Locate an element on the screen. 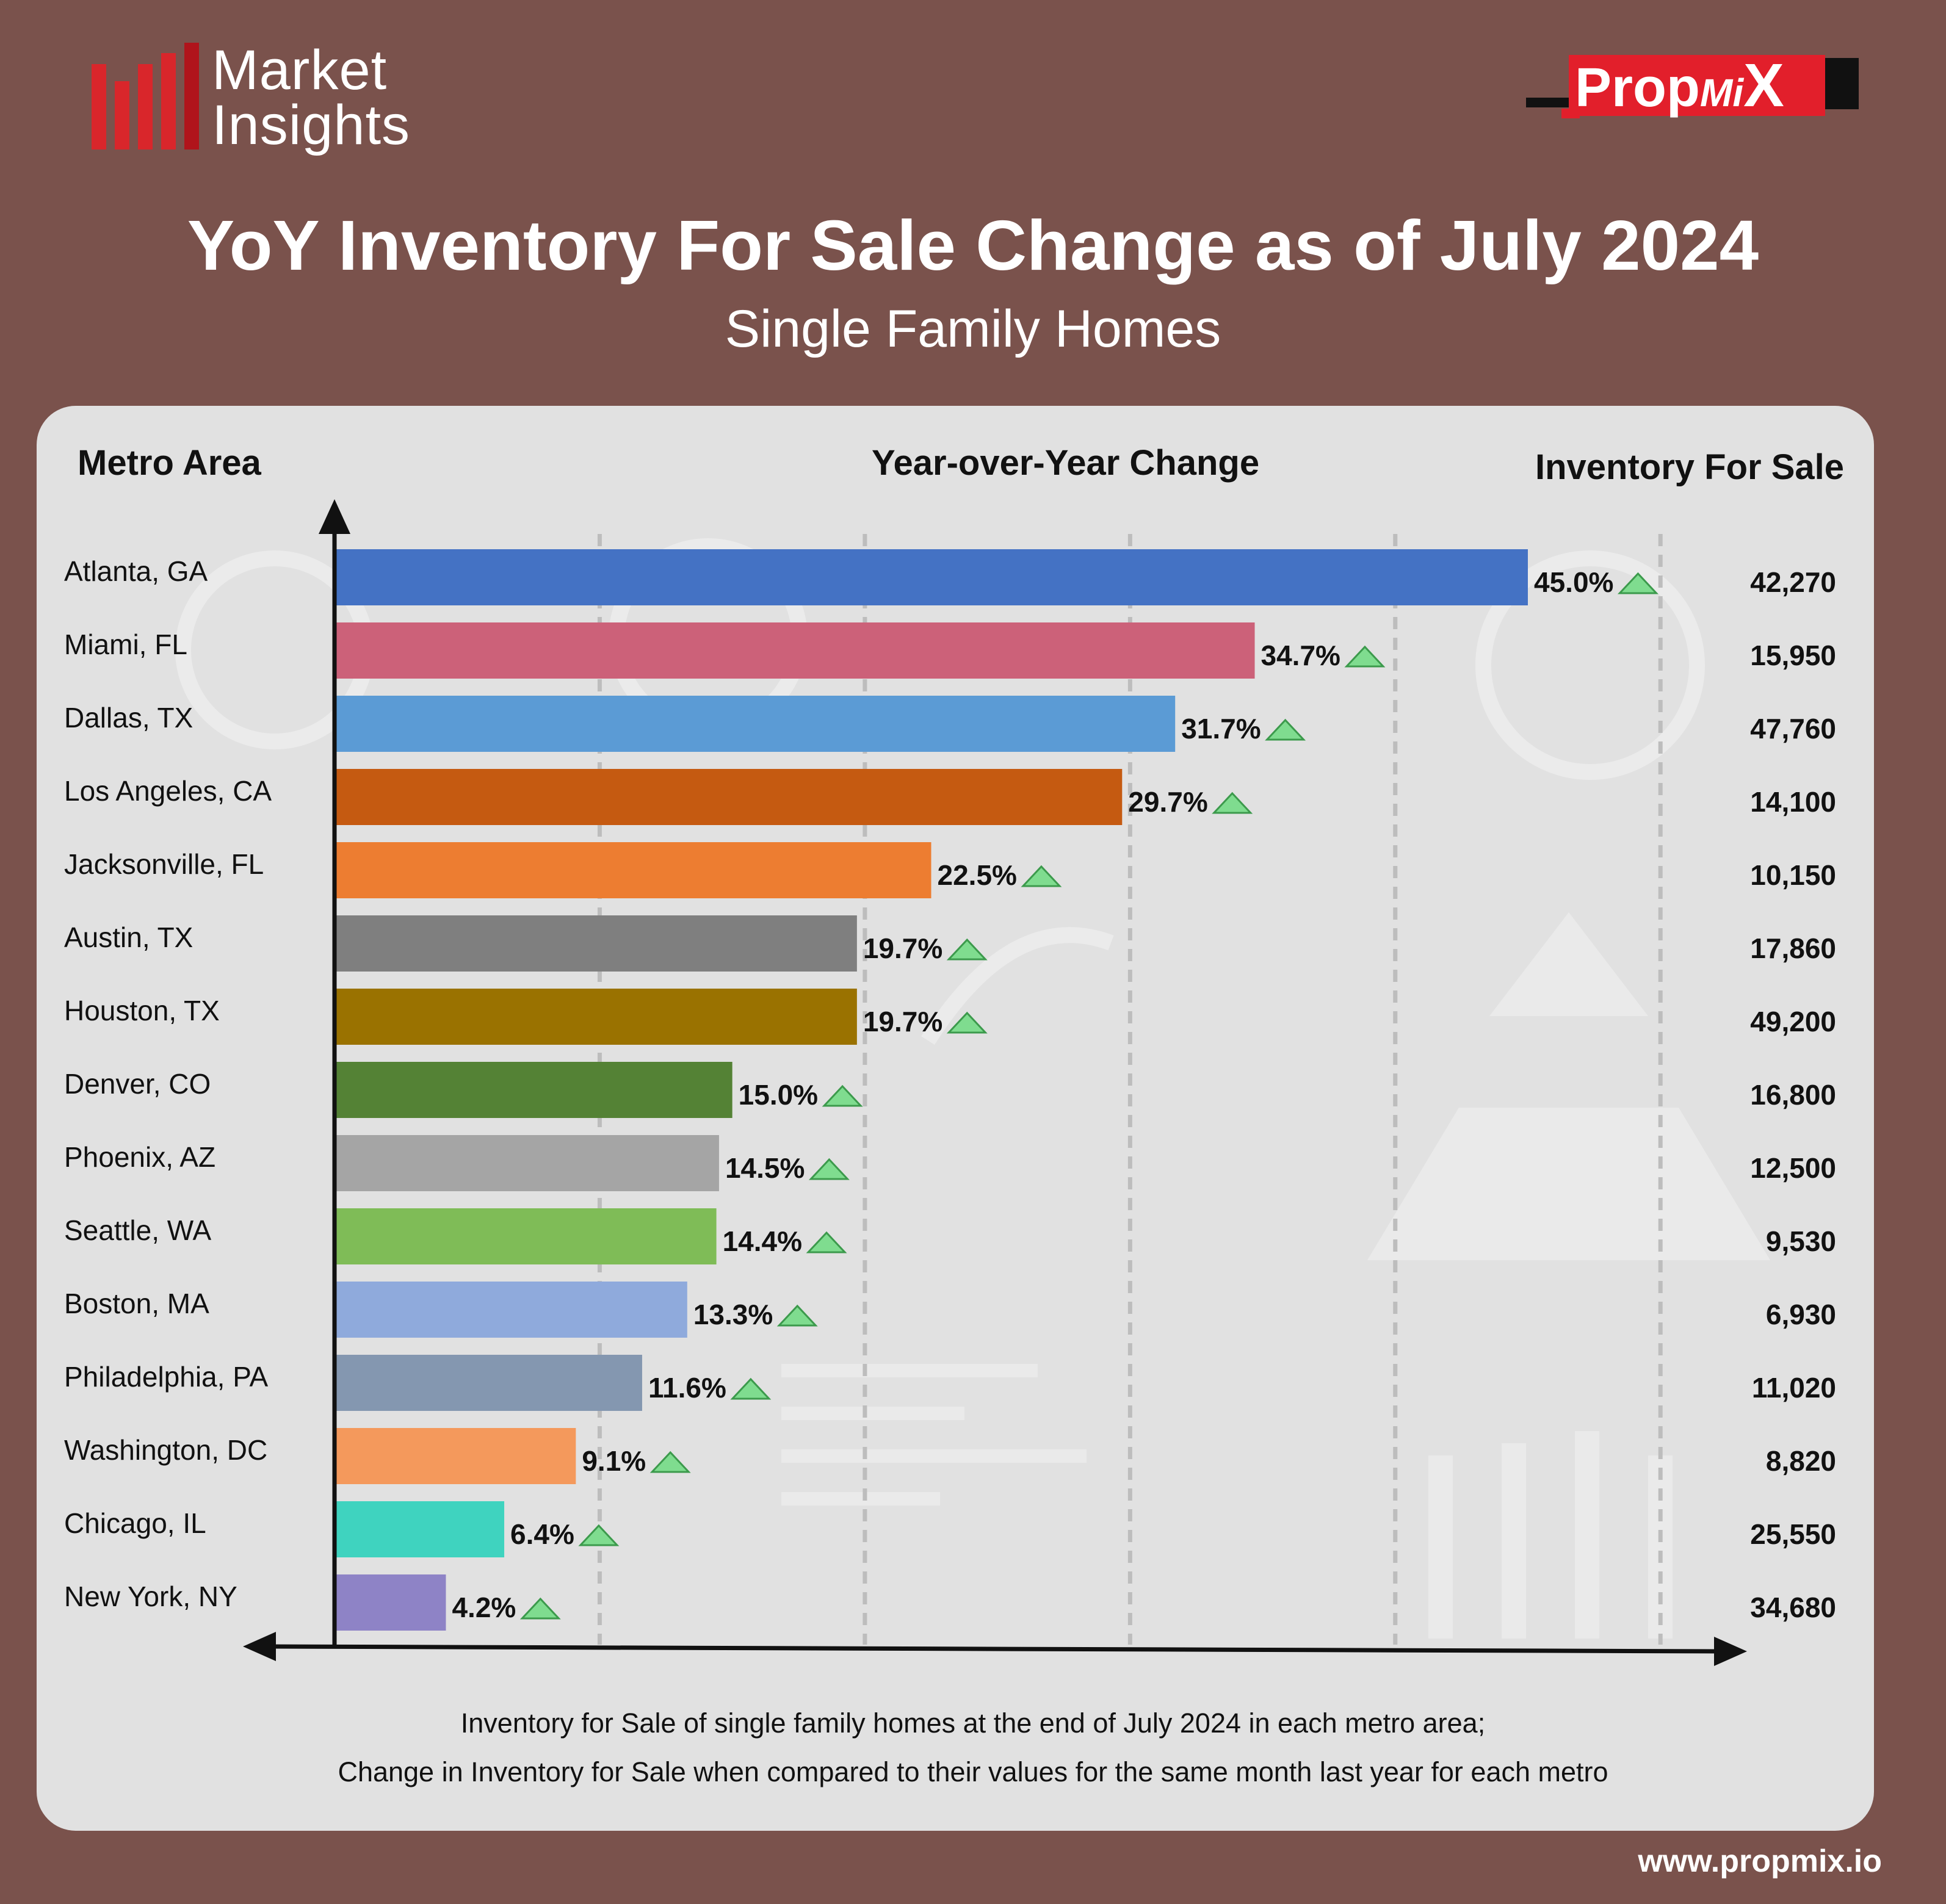  category-label: Houston, TX is located at coordinates (142, 1010).